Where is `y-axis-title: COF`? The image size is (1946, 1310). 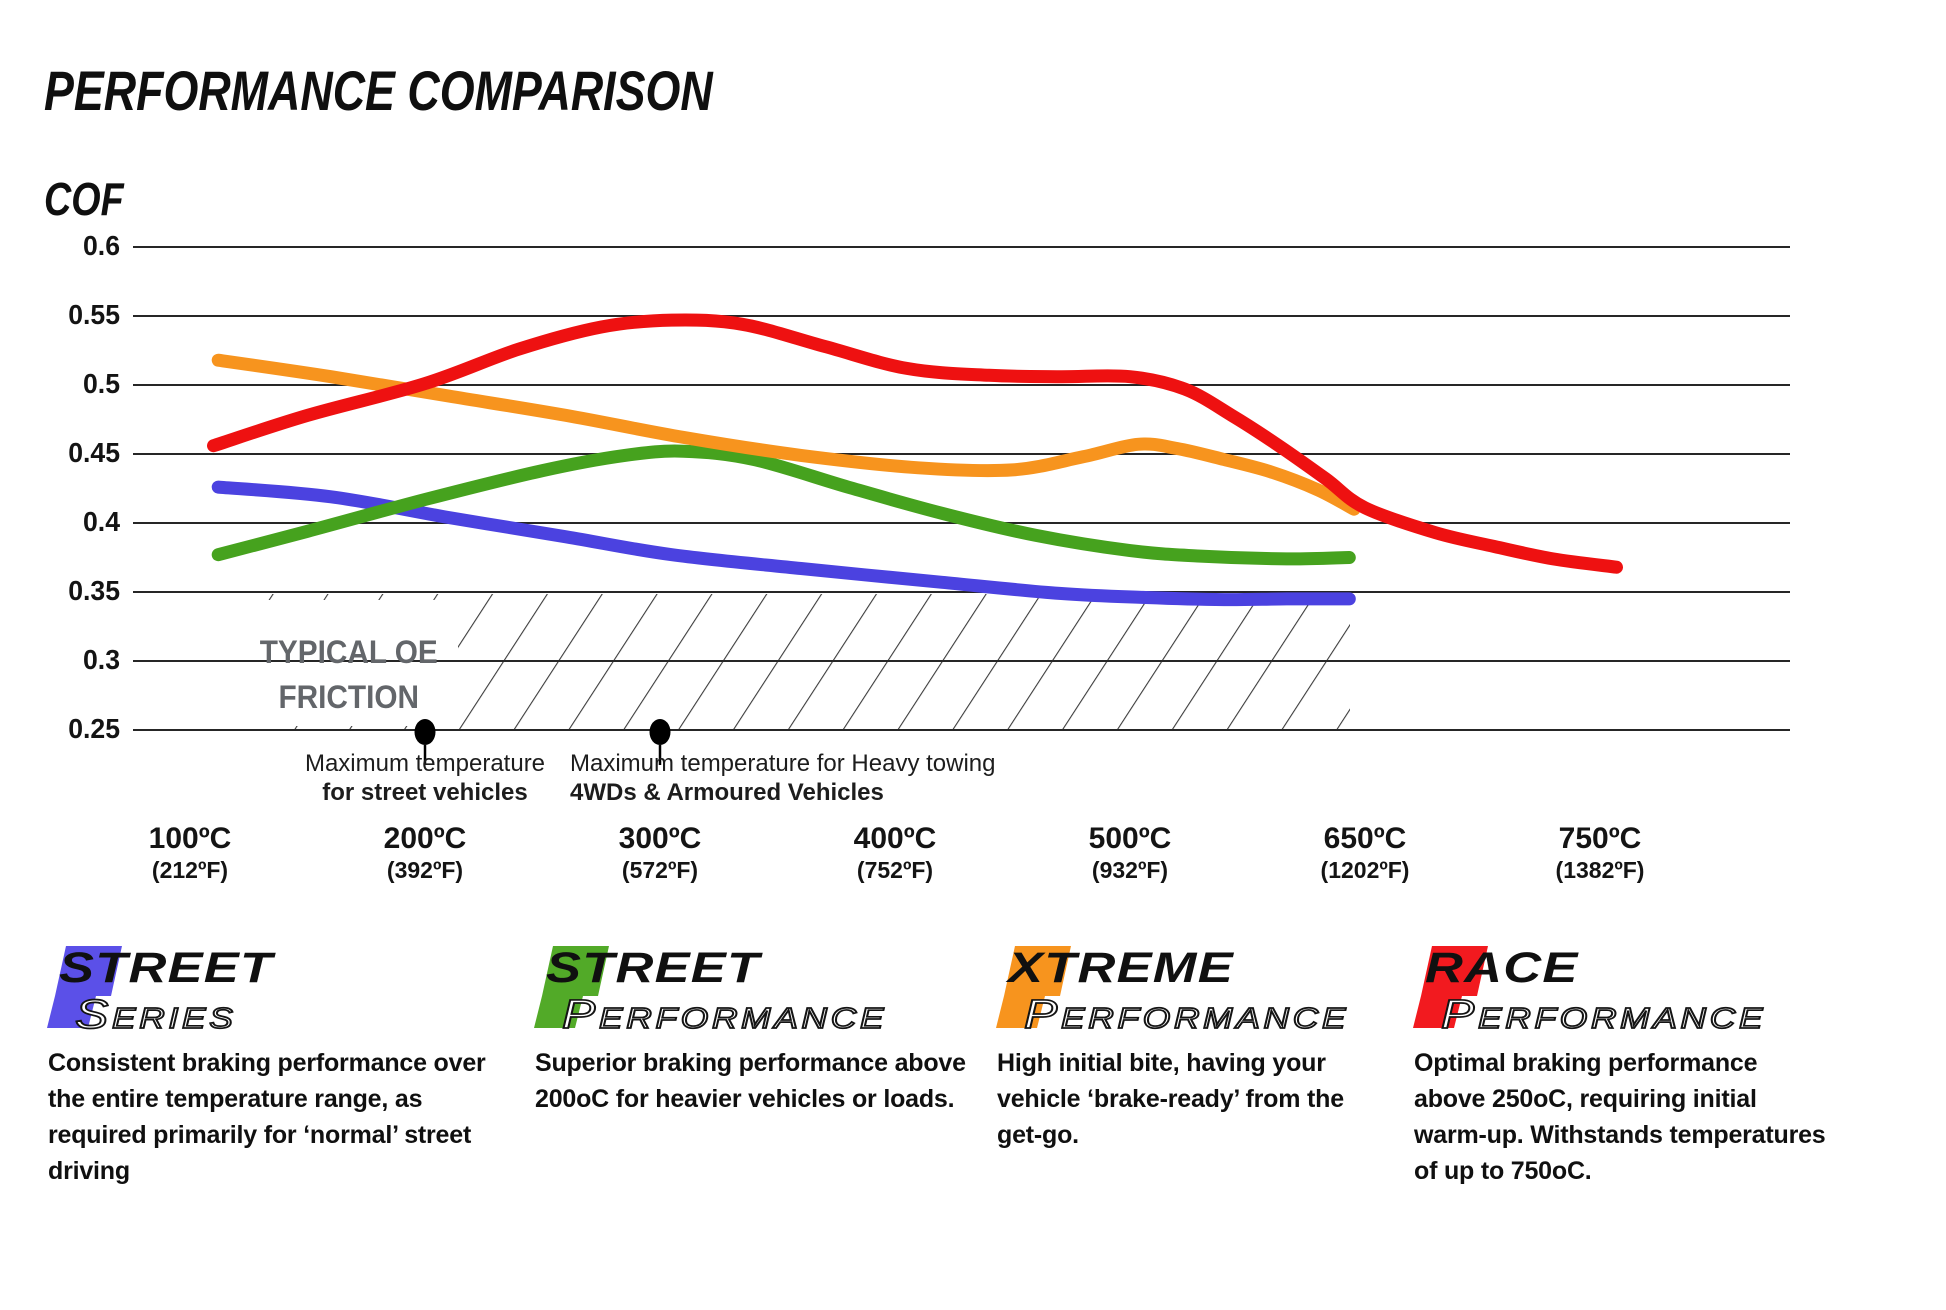 y-axis-title: COF is located at coordinates (84, 199).